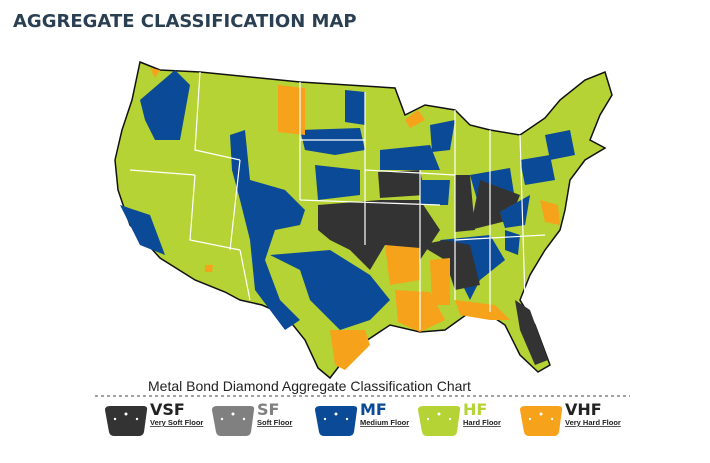 The image size is (710, 463). I want to click on legend-label: Very Soft Floor, so click(176, 422).